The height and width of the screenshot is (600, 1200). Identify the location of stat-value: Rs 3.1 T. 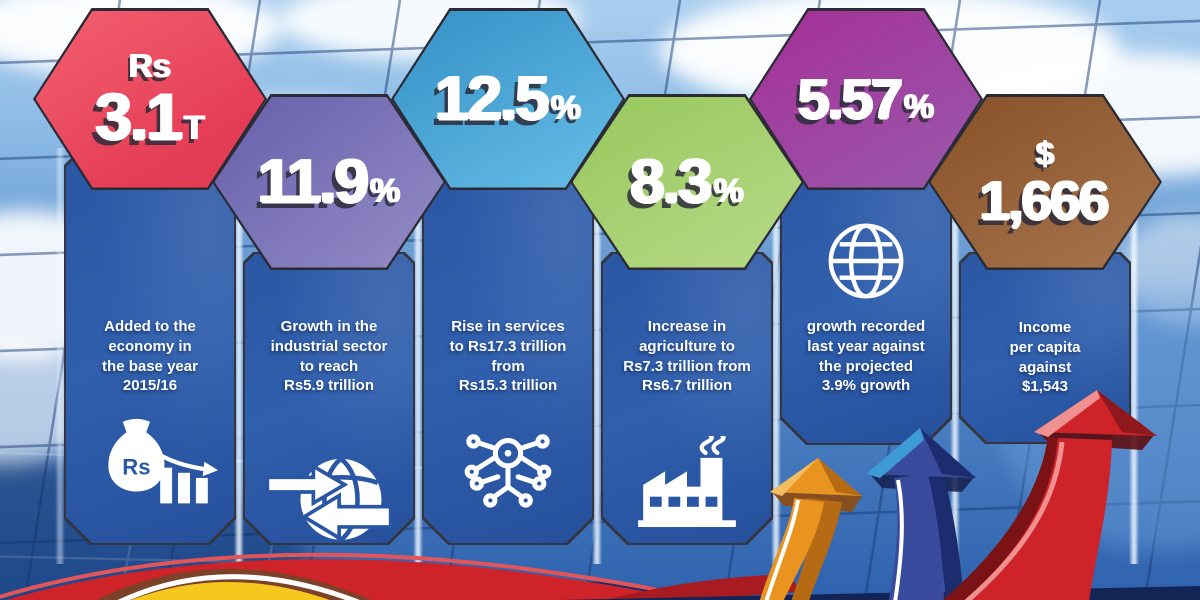
(150, 100).